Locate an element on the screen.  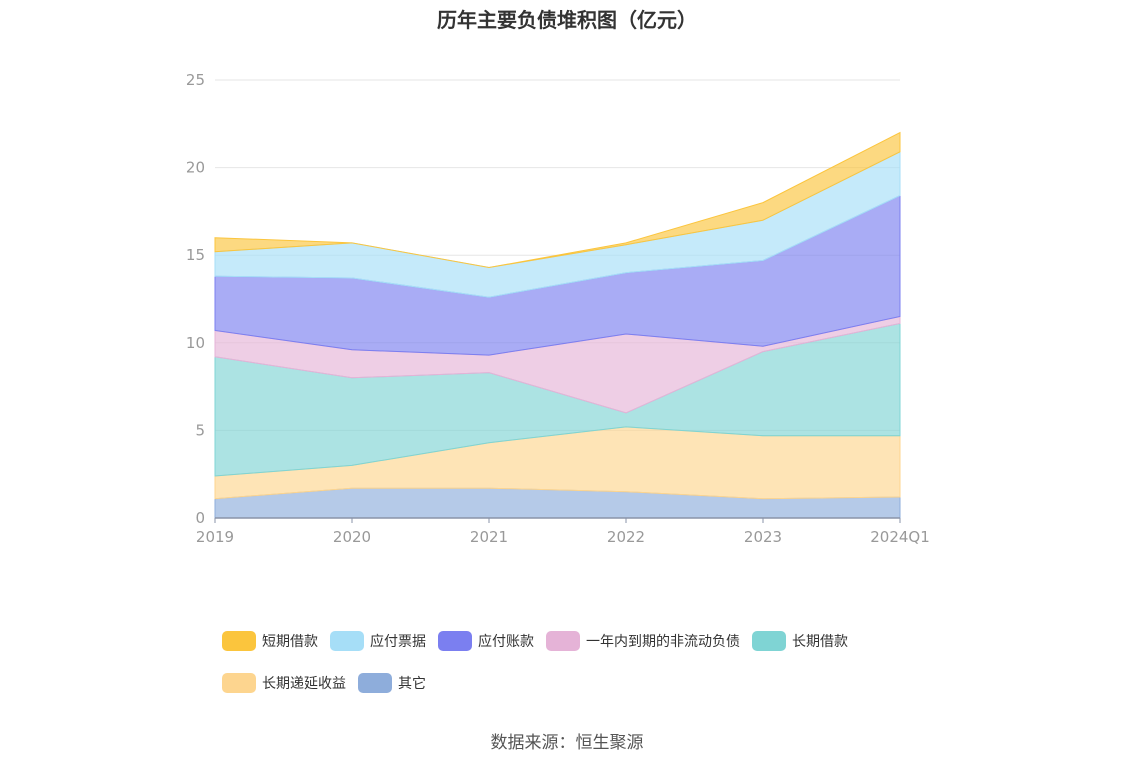
y-tick-label: 10 is located at coordinates (195, 343).